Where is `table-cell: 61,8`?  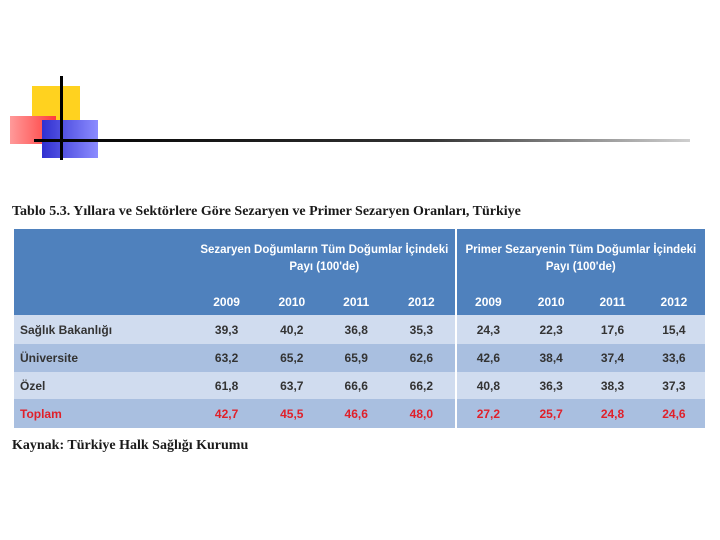
table-cell: 61,8 is located at coordinates (227, 385).